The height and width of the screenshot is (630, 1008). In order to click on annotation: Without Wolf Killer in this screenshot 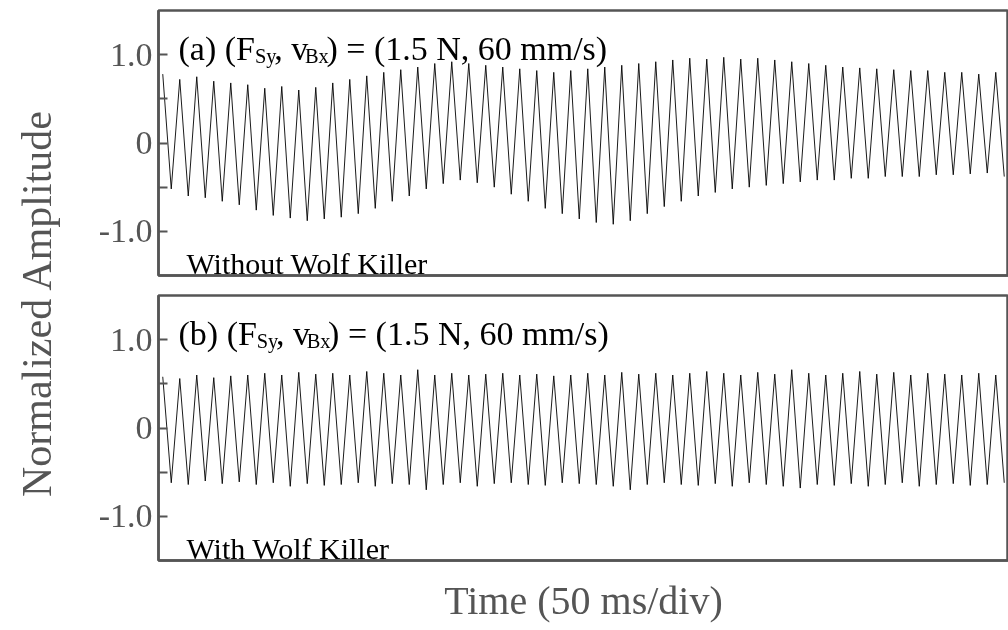, I will do `click(307, 263)`.